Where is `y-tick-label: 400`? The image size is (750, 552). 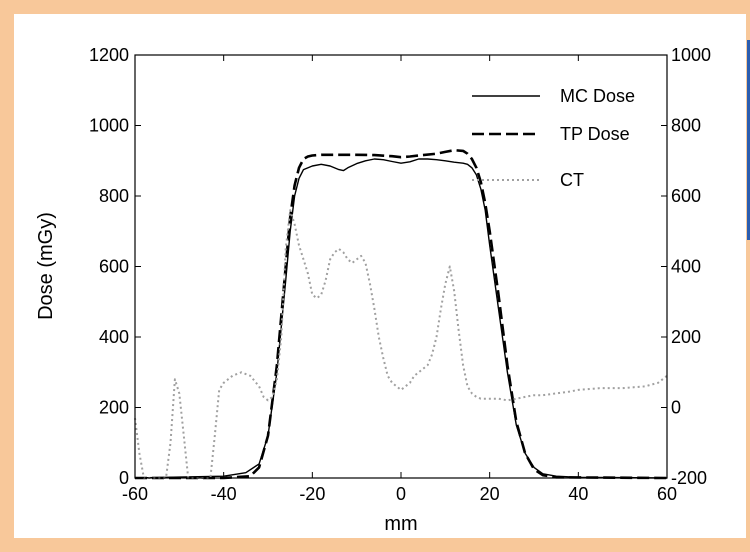 y-tick-label: 400 is located at coordinates (114, 337).